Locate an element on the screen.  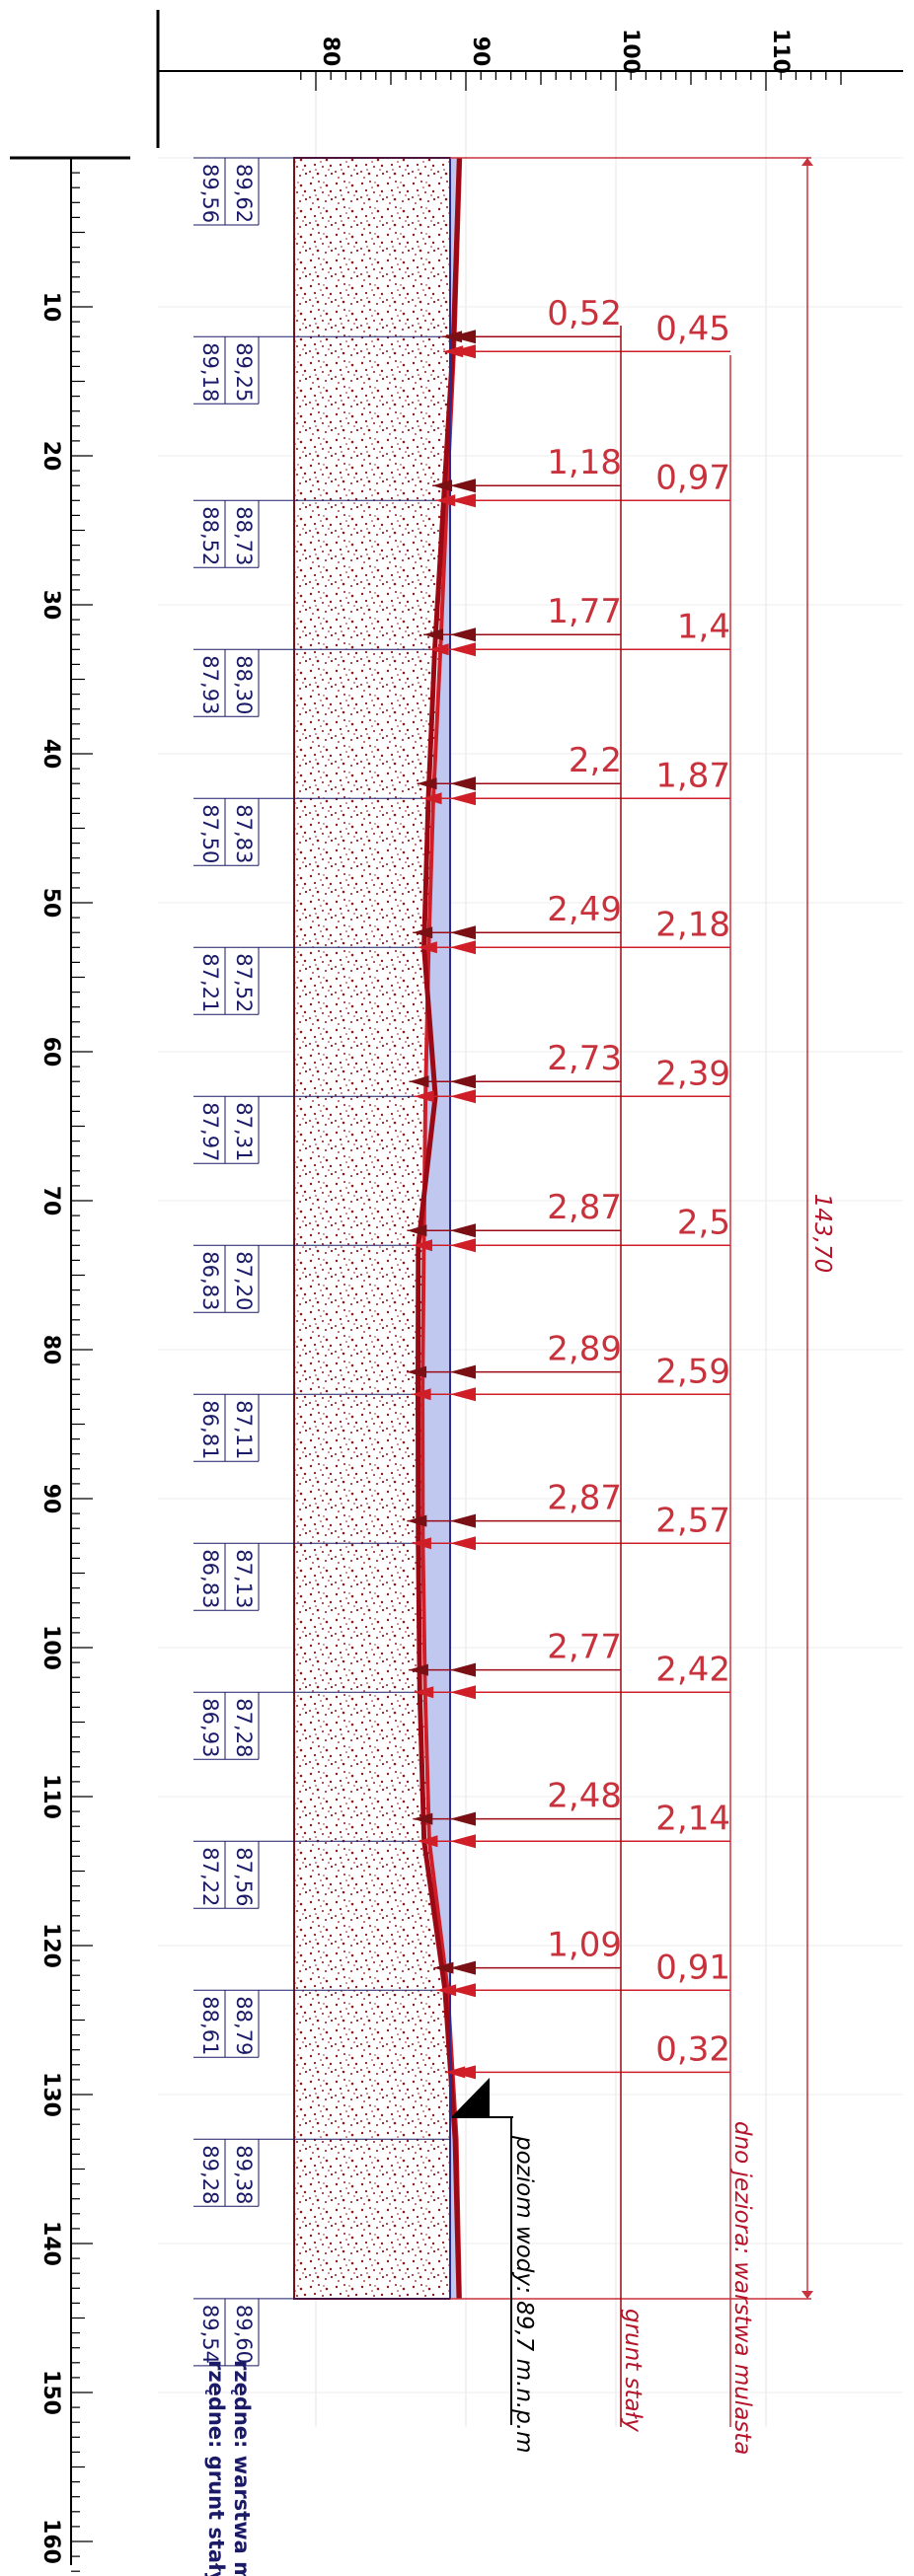
y-axis-tick-labels: 10 20 30 40 50 60 70 80 90 100 110 120 130 140 150 160 is located at coordinates (51, 1428).